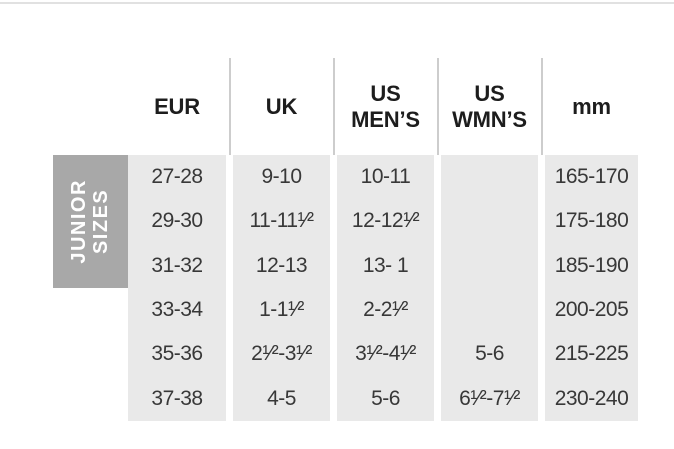 Image resolution: width=674 pixels, height=449 pixels. Describe the element at coordinates (79, 221) in the screenshot. I see `junior-sizes-label-line1: JUNIOR` at that location.